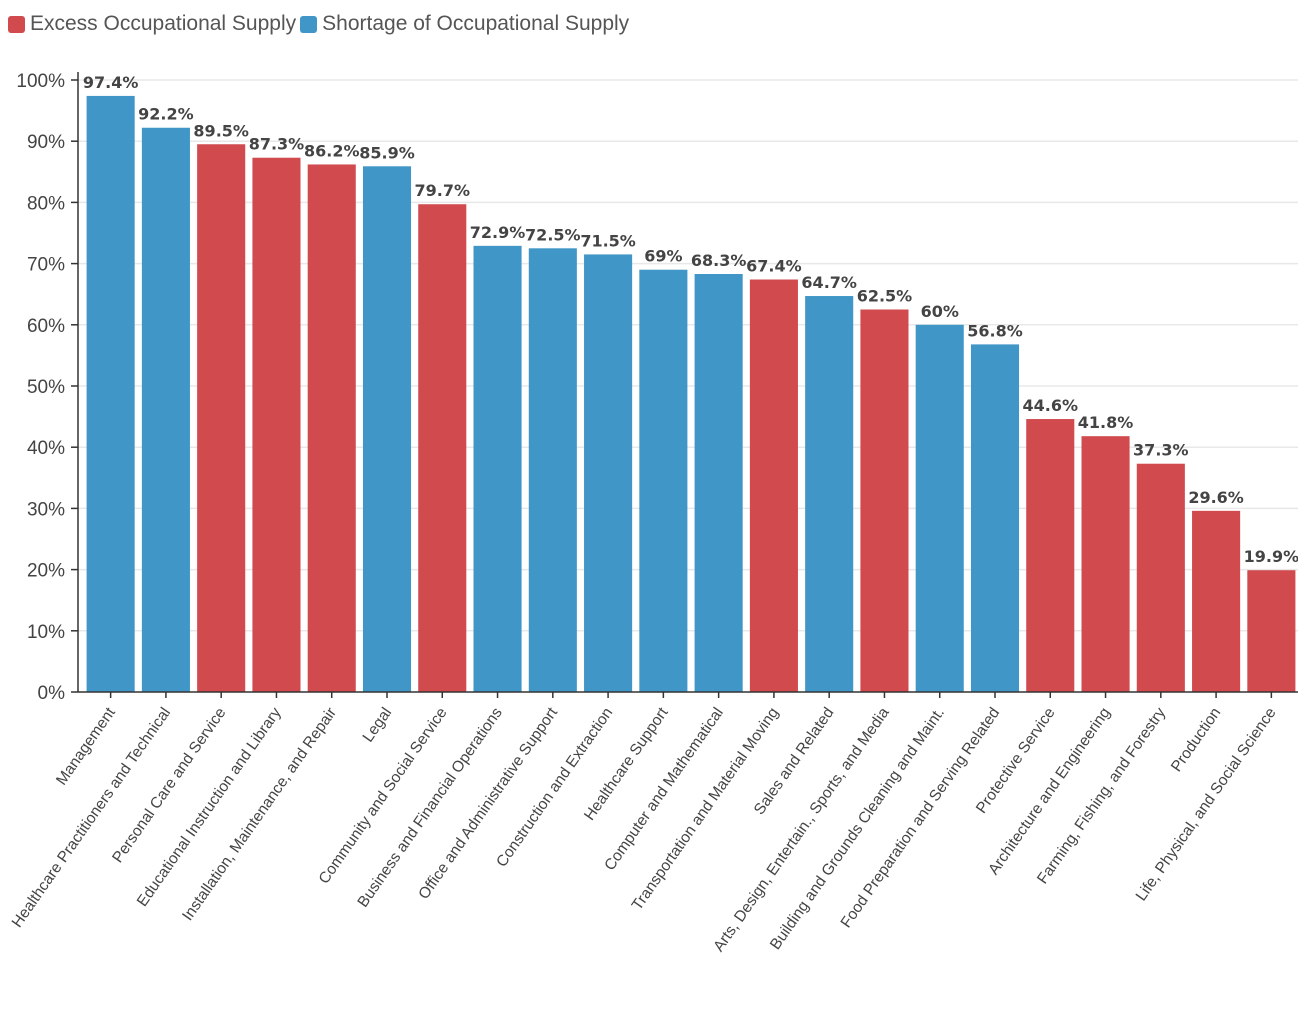  I want to click on data-label: 86.2%, so click(332, 150).